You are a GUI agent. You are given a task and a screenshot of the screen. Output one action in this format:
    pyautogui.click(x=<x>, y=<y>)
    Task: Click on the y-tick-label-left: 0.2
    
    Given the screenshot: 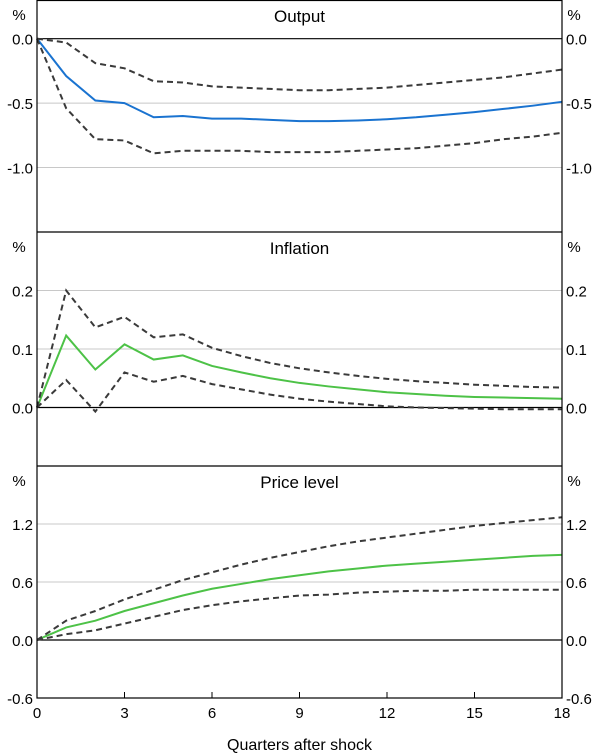 What is the action you would take?
    pyautogui.click(x=22, y=292)
    